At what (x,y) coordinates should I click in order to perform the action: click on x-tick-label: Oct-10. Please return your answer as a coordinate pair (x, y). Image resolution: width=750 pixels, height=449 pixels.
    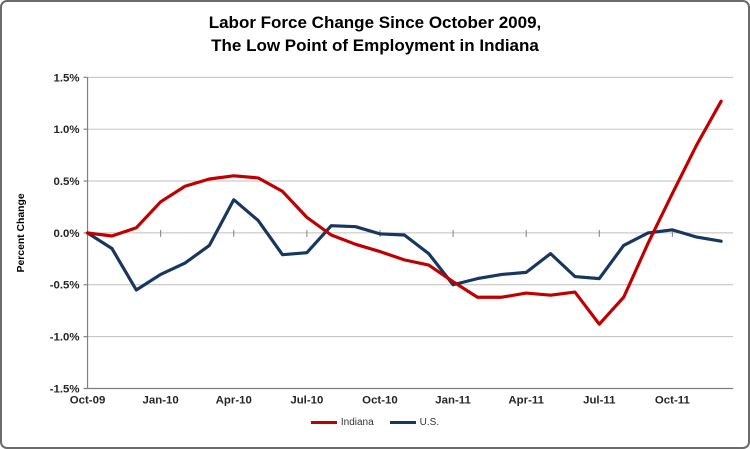
    Looking at the image, I should click on (380, 400).